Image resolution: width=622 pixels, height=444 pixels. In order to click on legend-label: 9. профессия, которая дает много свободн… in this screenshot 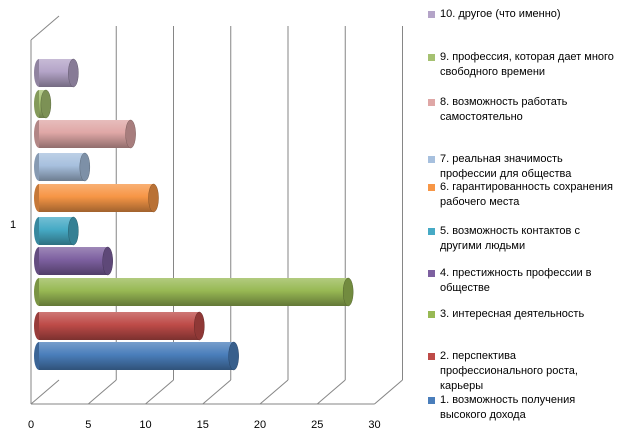, I will do `click(527, 64)`.